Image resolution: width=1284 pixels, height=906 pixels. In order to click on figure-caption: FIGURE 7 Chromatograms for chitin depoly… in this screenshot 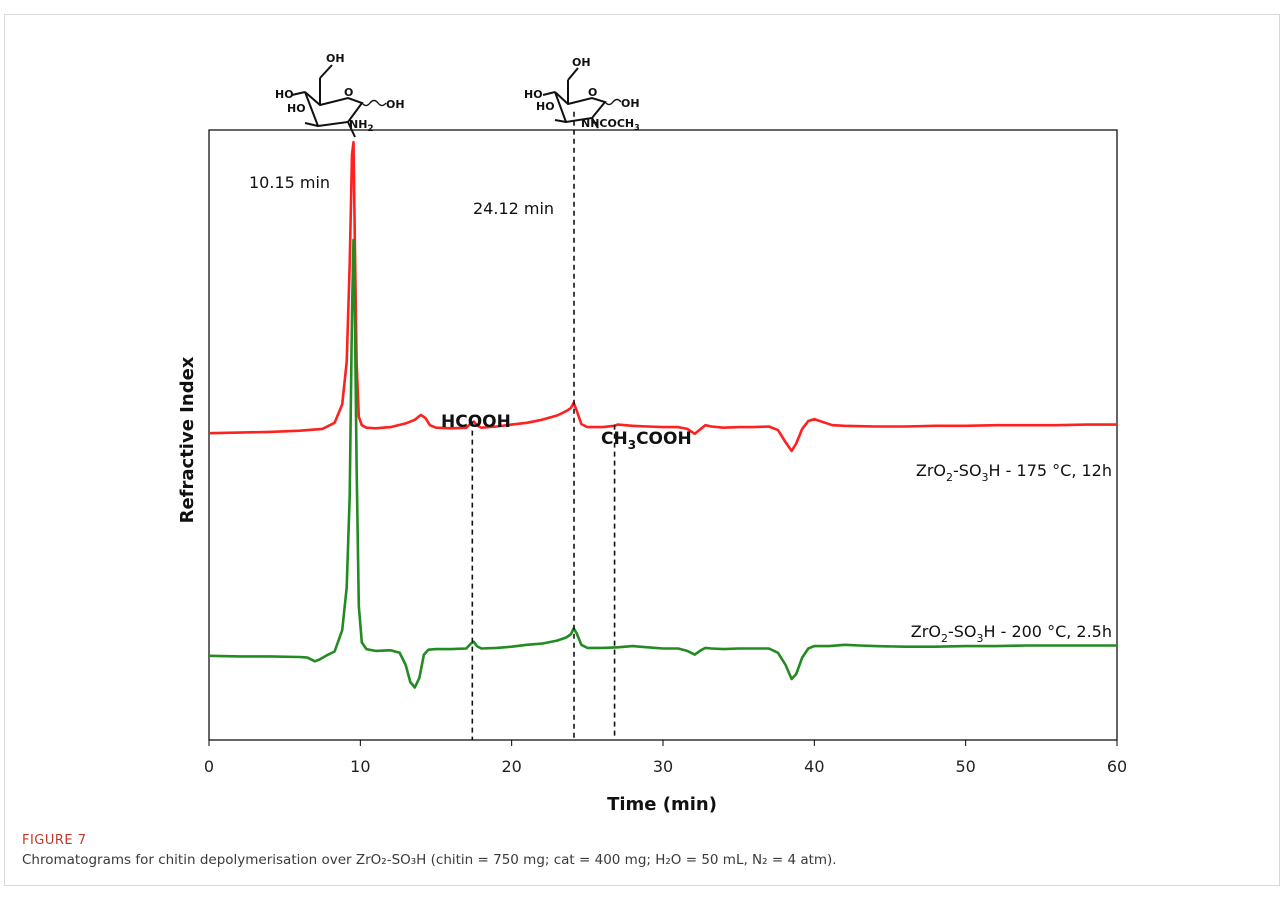, I will do `click(642, 850)`.